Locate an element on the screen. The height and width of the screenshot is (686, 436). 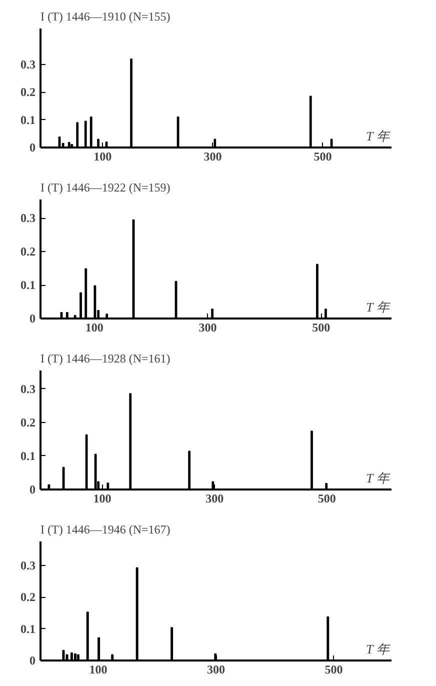
chart-title: I (T) 1446—1922 (N=159) is located at coordinates (105, 187).